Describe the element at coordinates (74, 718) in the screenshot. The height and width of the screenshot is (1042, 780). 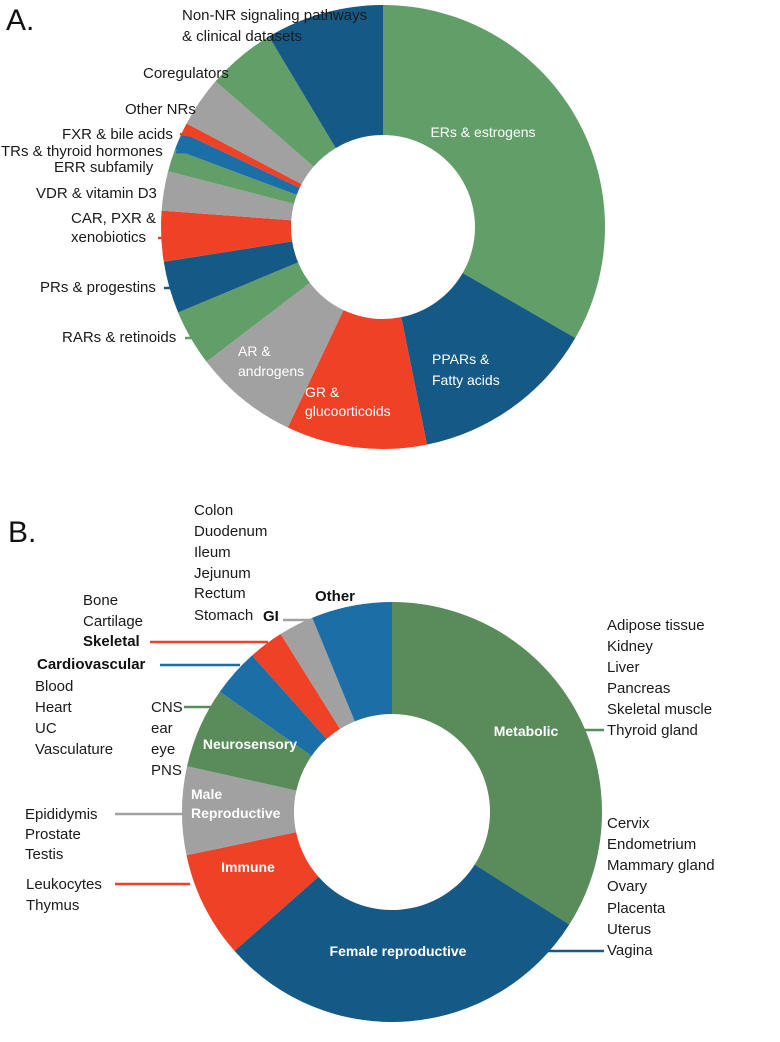
I see `tissue-list-cardio: Blood Heart UC Vasculature` at that location.